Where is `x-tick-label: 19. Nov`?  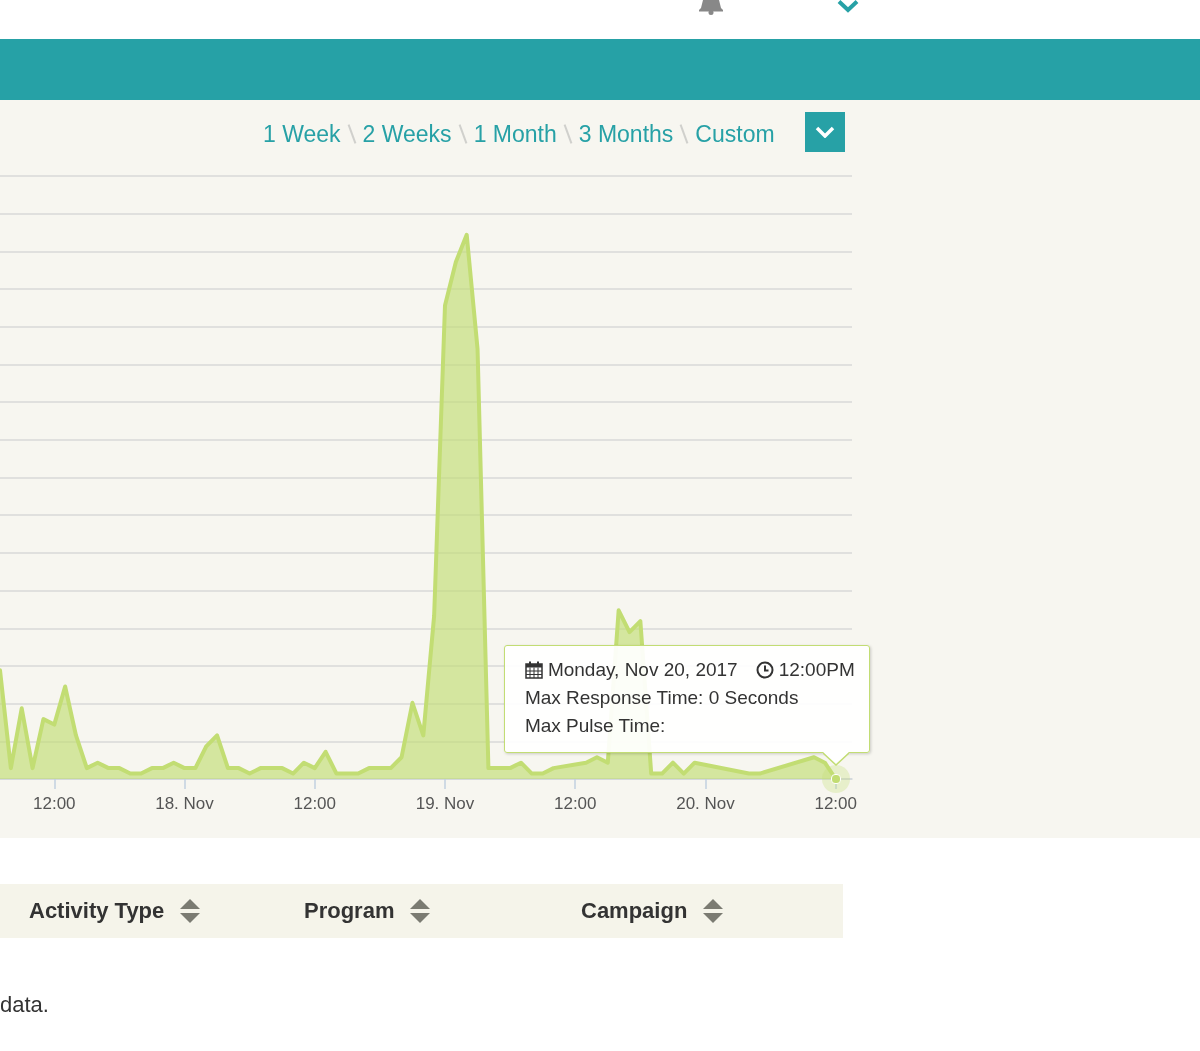 x-tick-label: 19. Nov is located at coordinates (445, 803).